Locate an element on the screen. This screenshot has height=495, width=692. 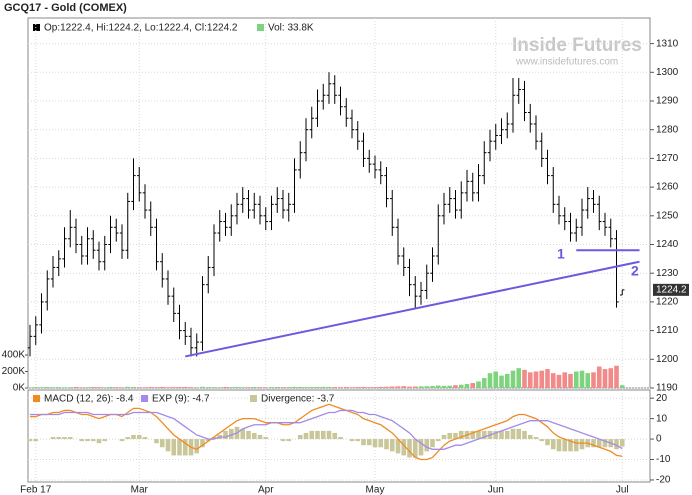
x-tick-label: May is located at coordinates (375, 490).